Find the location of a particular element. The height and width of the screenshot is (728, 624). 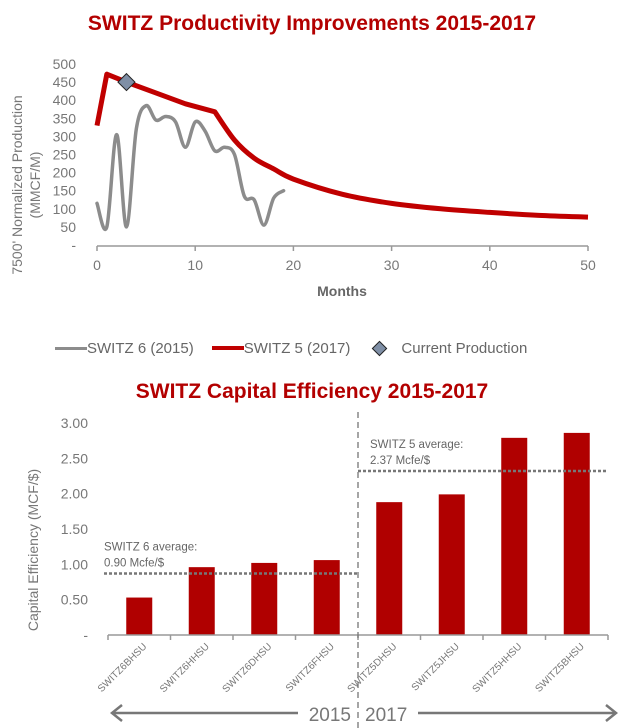

bar-switz6fhsu is located at coordinates (326, 597).